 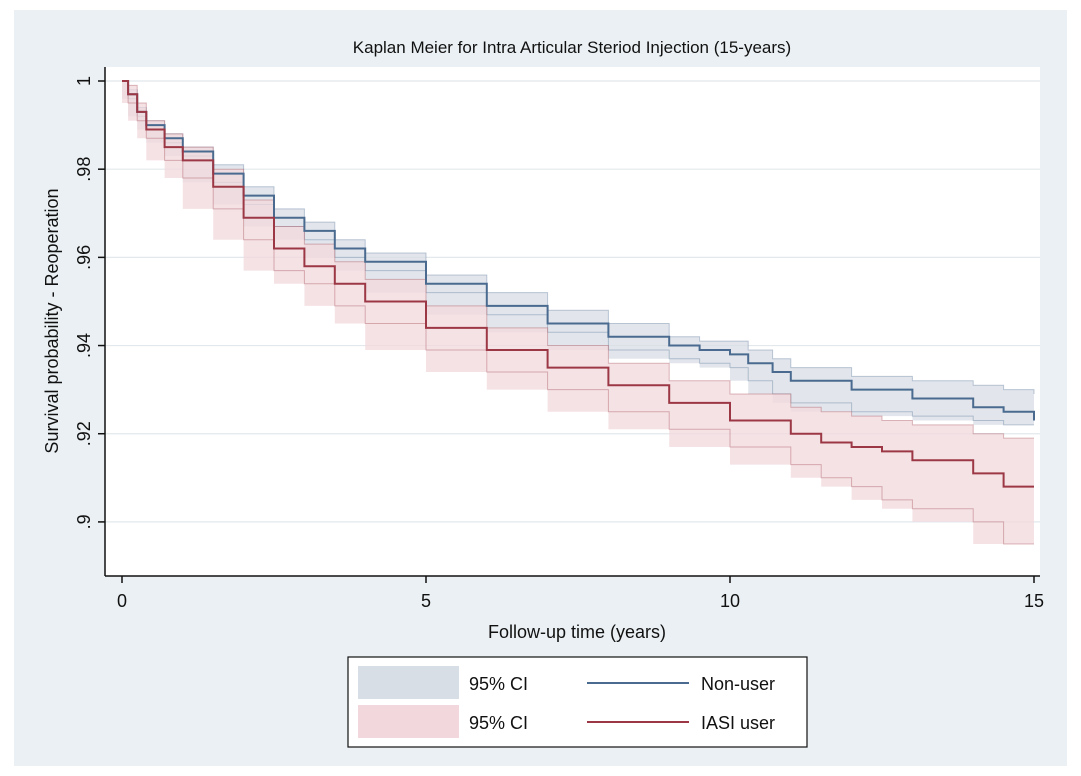 I want to click on x-axis-label: Follow-up time (years), so click(x=577, y=632).